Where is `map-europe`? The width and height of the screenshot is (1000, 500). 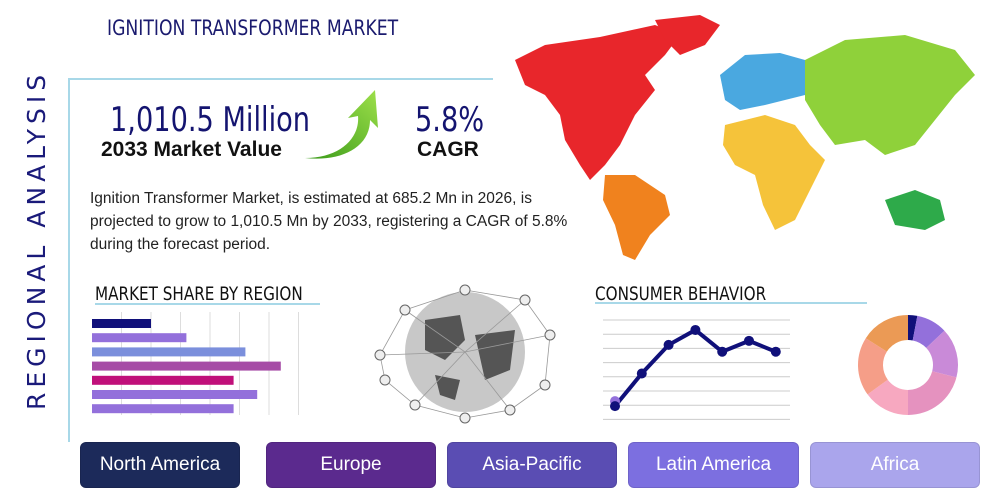
map-europe is located at coordinates (767, 81).